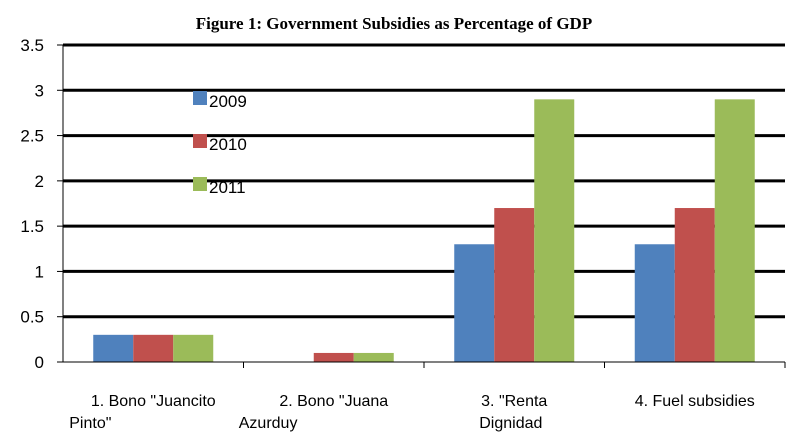  Describe the element at coordinates (39, 362) in the screenshot. I see `y-tick-label: 0` at that location.